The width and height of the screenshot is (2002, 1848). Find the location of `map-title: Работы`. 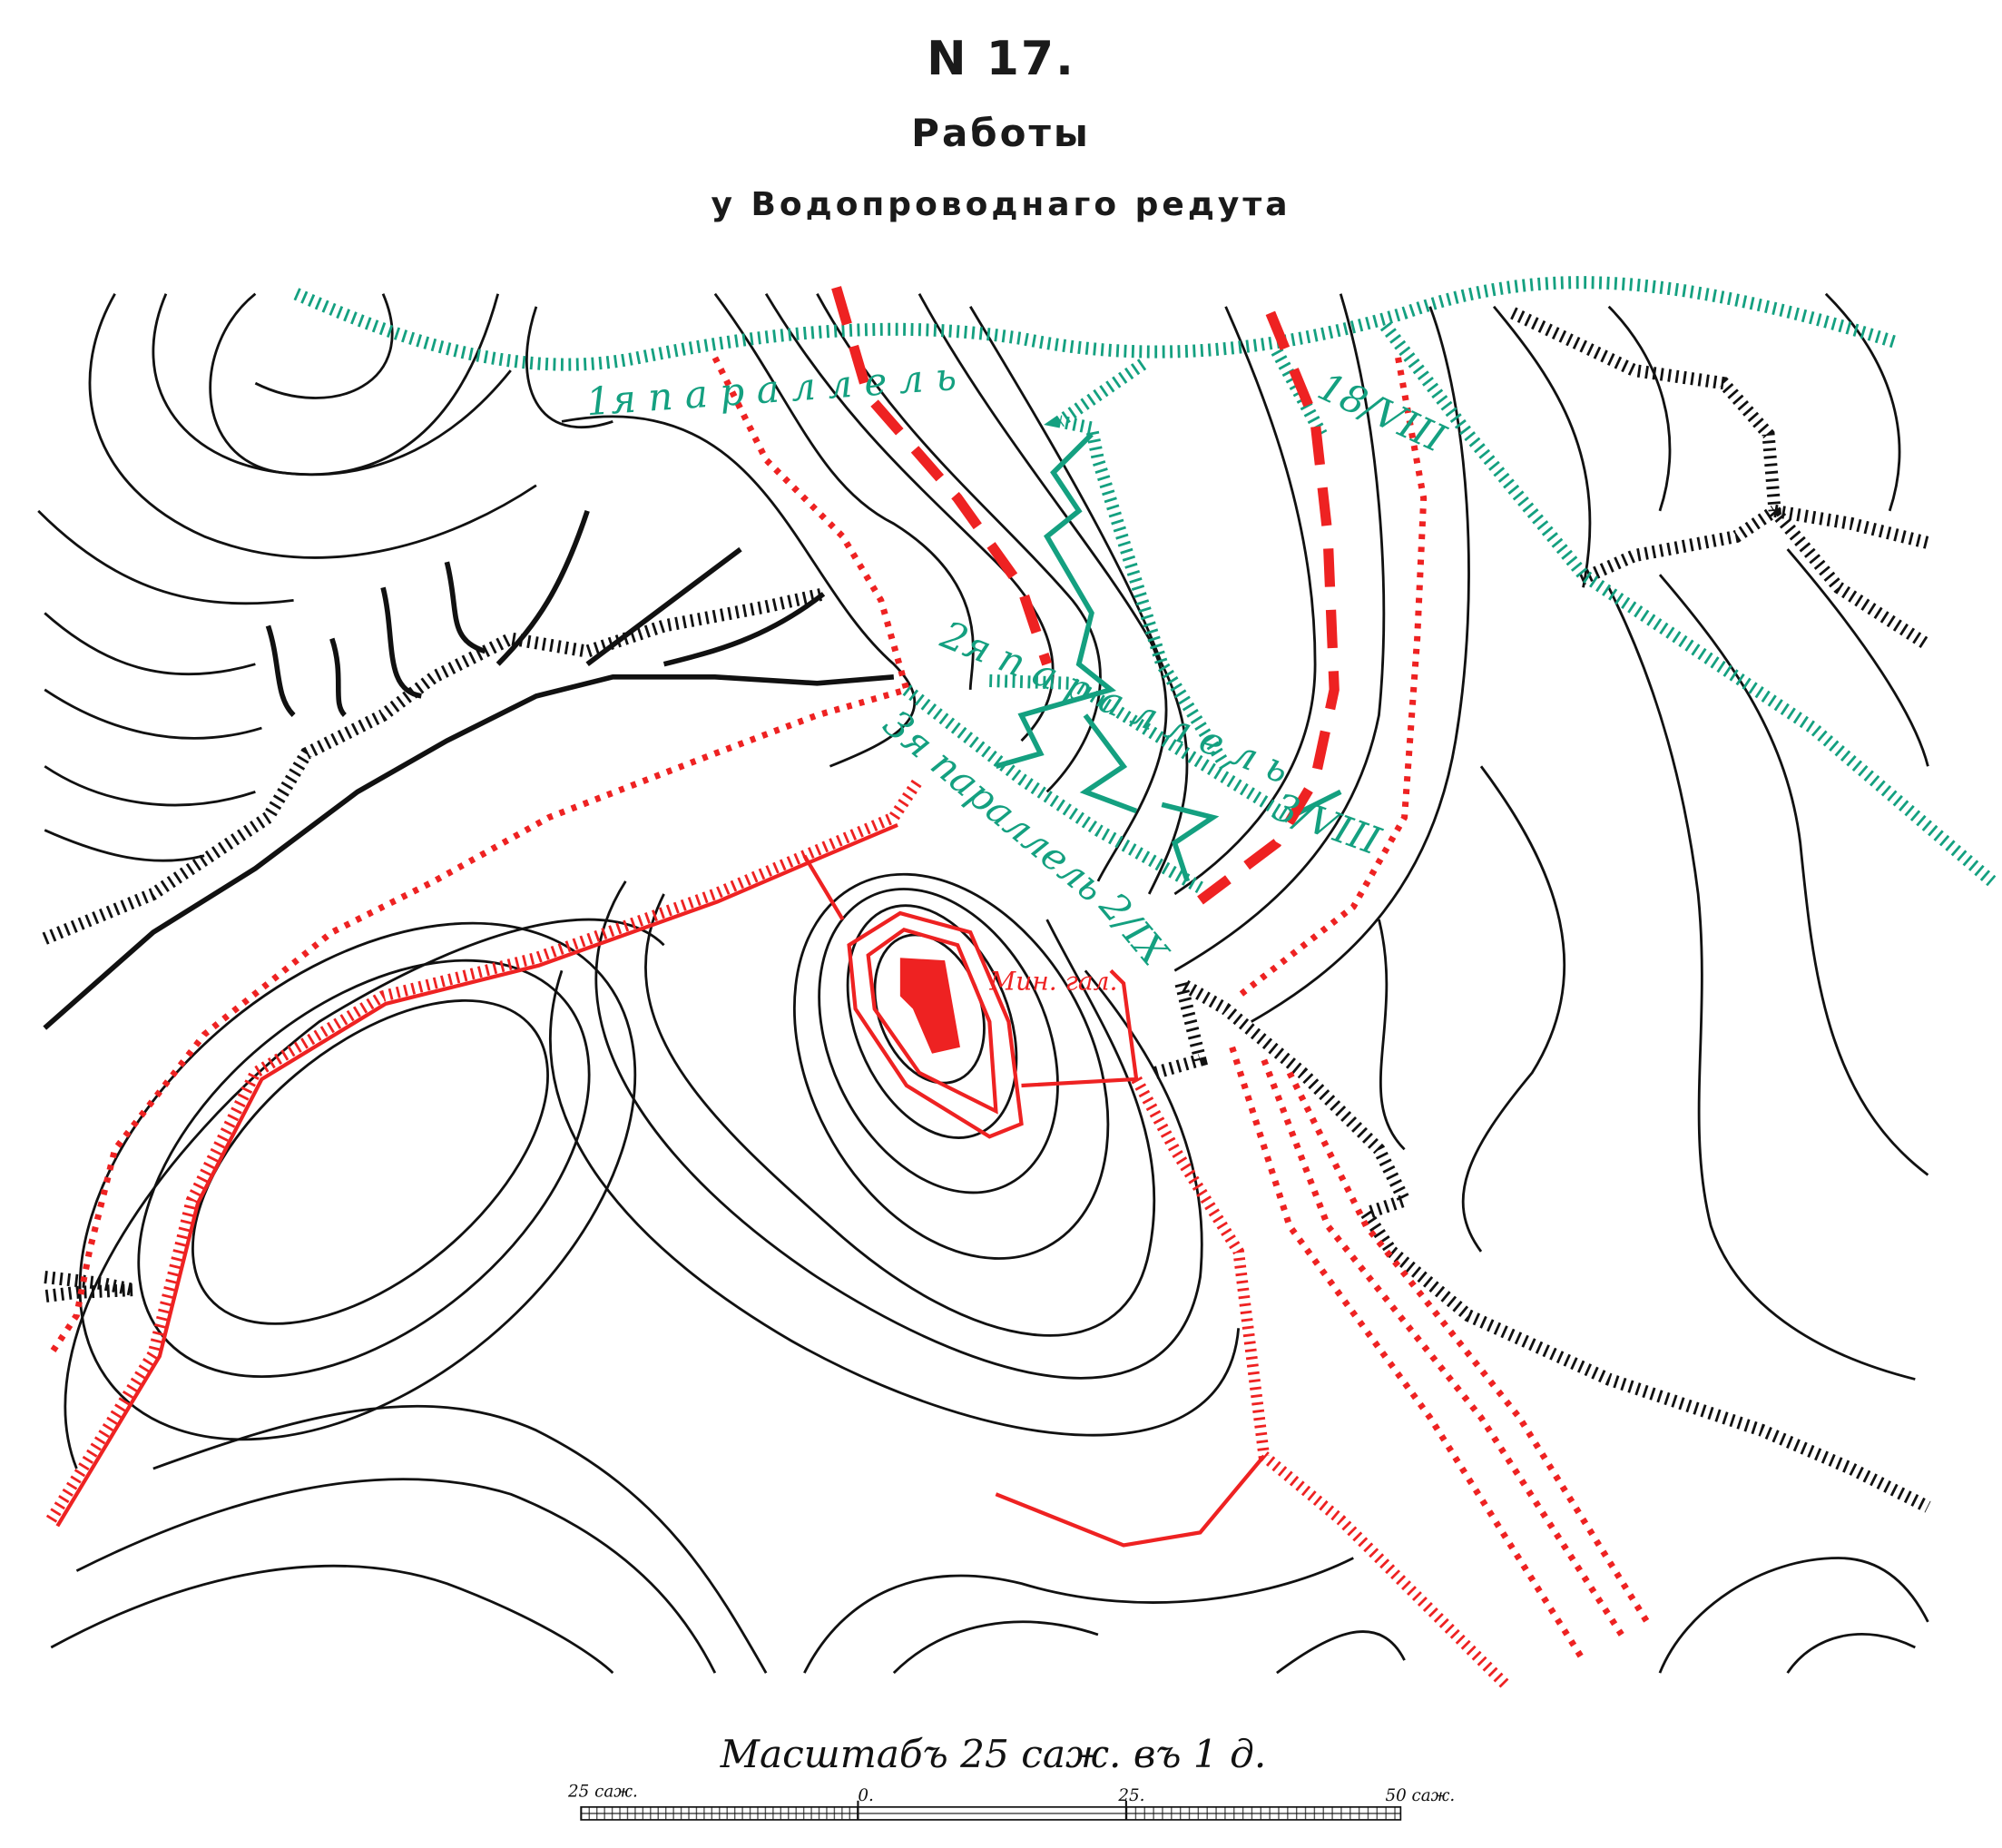

map-title: Работы is located at coordinates (1001, 133).